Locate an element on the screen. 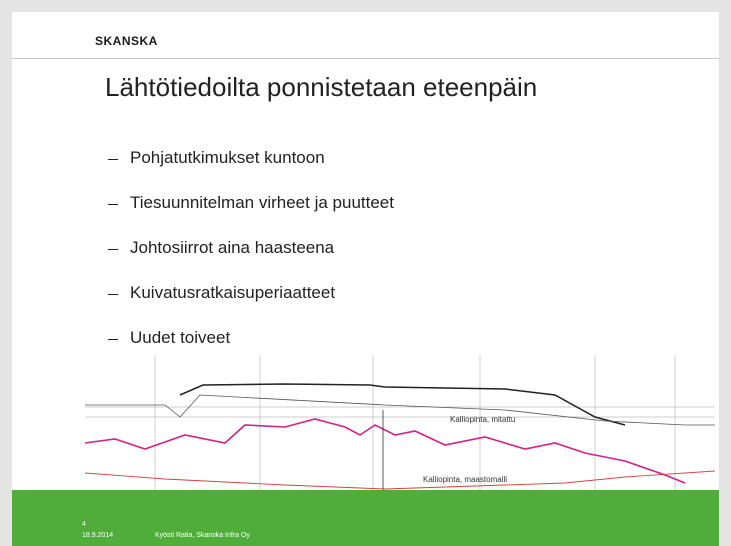 Image resolution: width=731 pixels, height=546 pixels. ground-line is located at coordinates (400, 410).